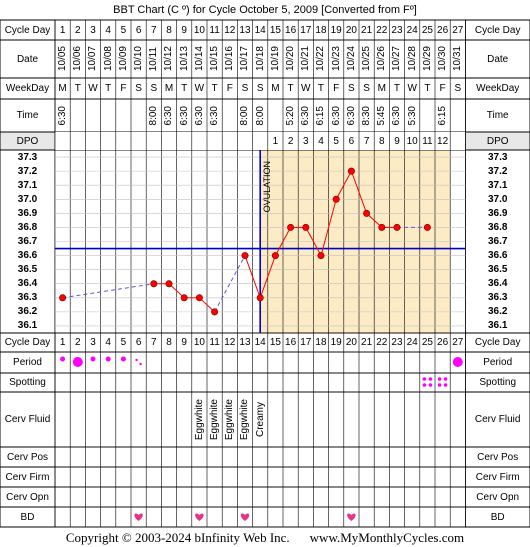 The height and width of the screenshot is (547, 530). What do you see at coordinates (27, 241) in the screenshot?
I see `y-tick-label: 36.7` at bounding box center [27, 241].